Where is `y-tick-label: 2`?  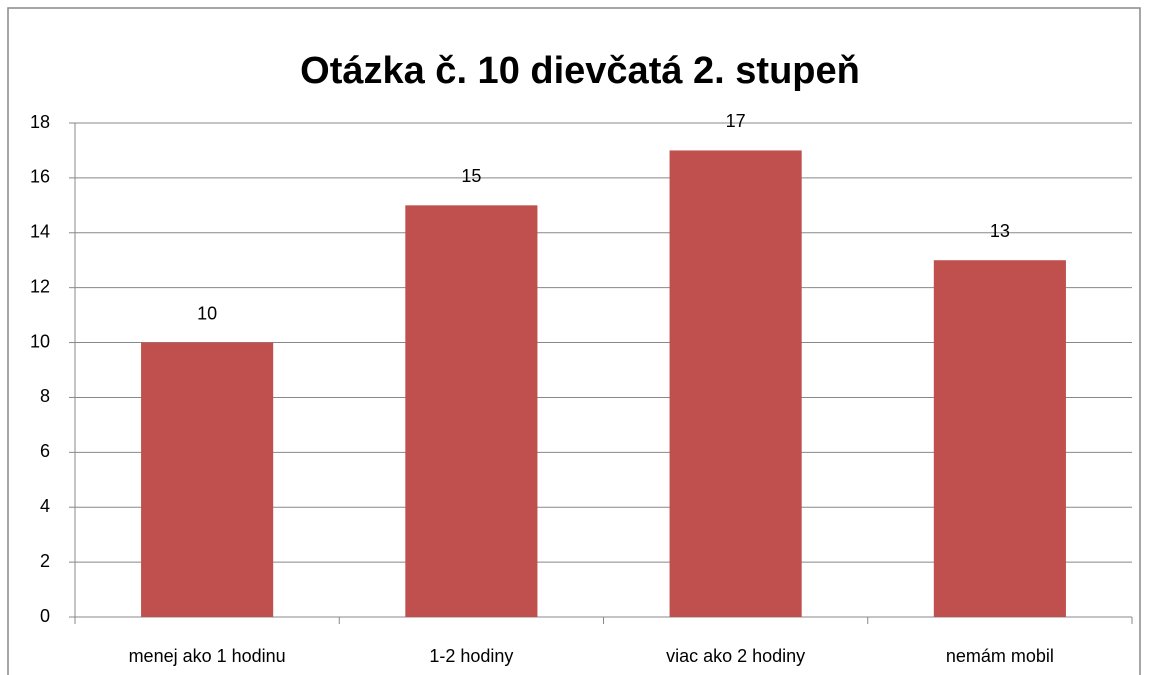 y-tick-label: 2 is located at coordinates (45, 561).